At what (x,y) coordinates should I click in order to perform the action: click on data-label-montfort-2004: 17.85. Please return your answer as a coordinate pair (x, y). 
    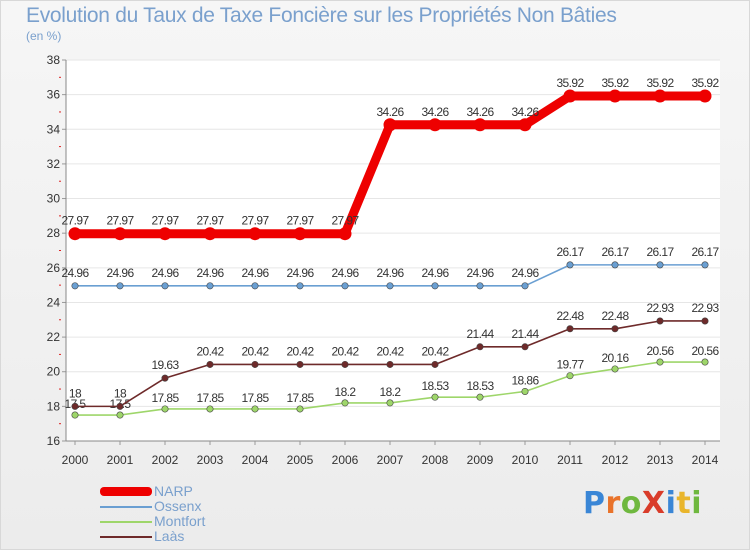
    Looking at the image, I should click on (255, 398).